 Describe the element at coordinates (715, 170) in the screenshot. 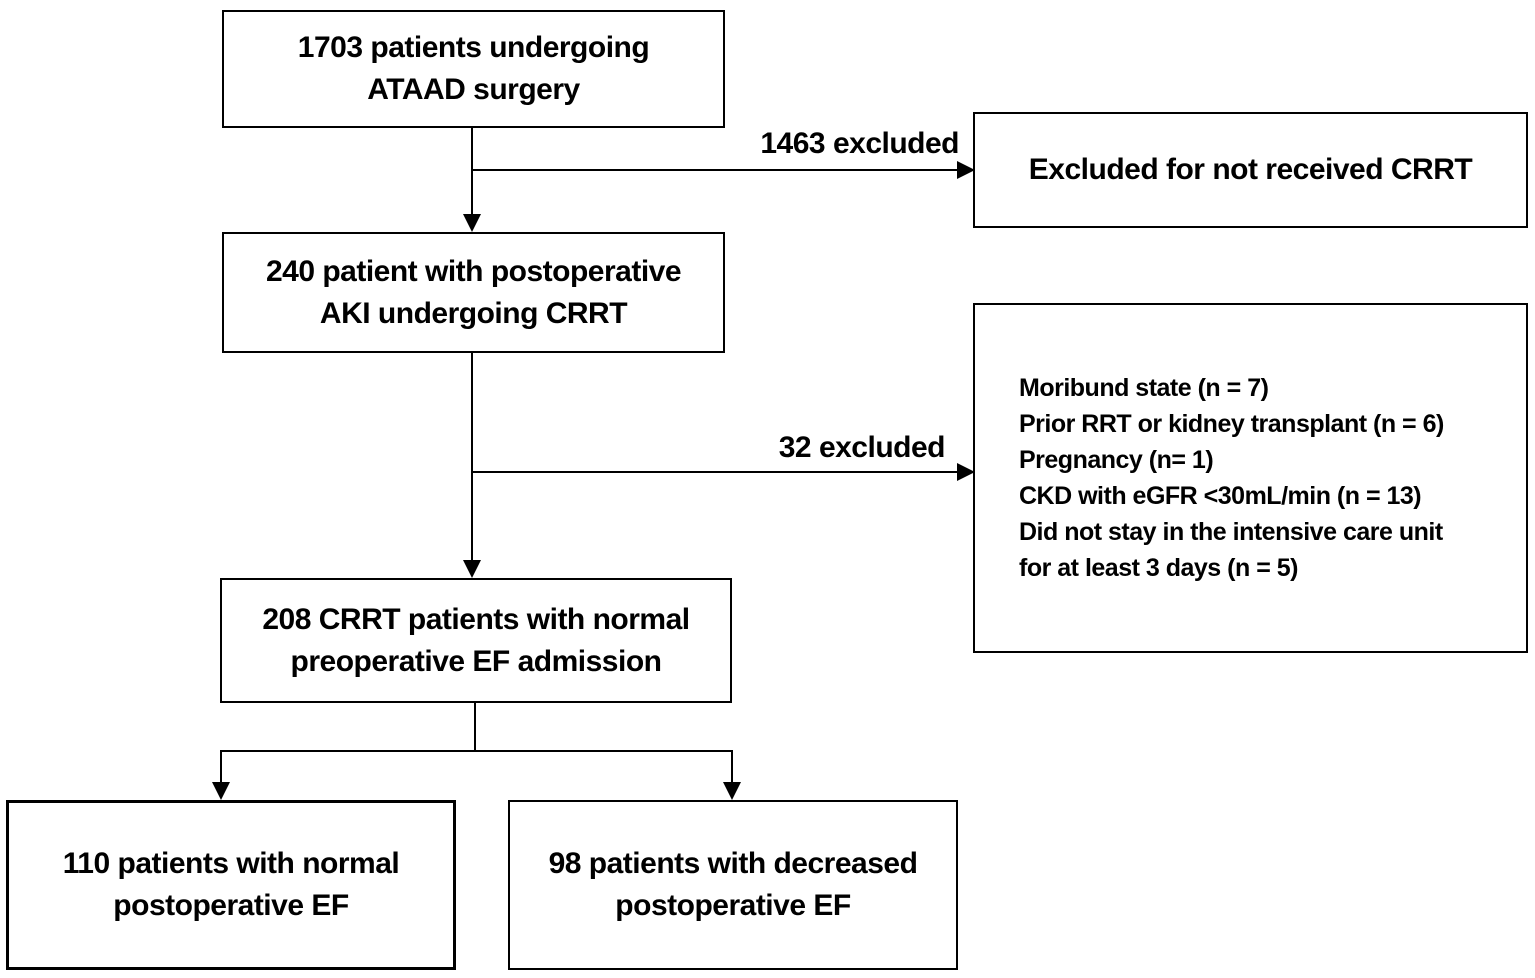

I see `edge-to-excluded-no-crrt` at that location.